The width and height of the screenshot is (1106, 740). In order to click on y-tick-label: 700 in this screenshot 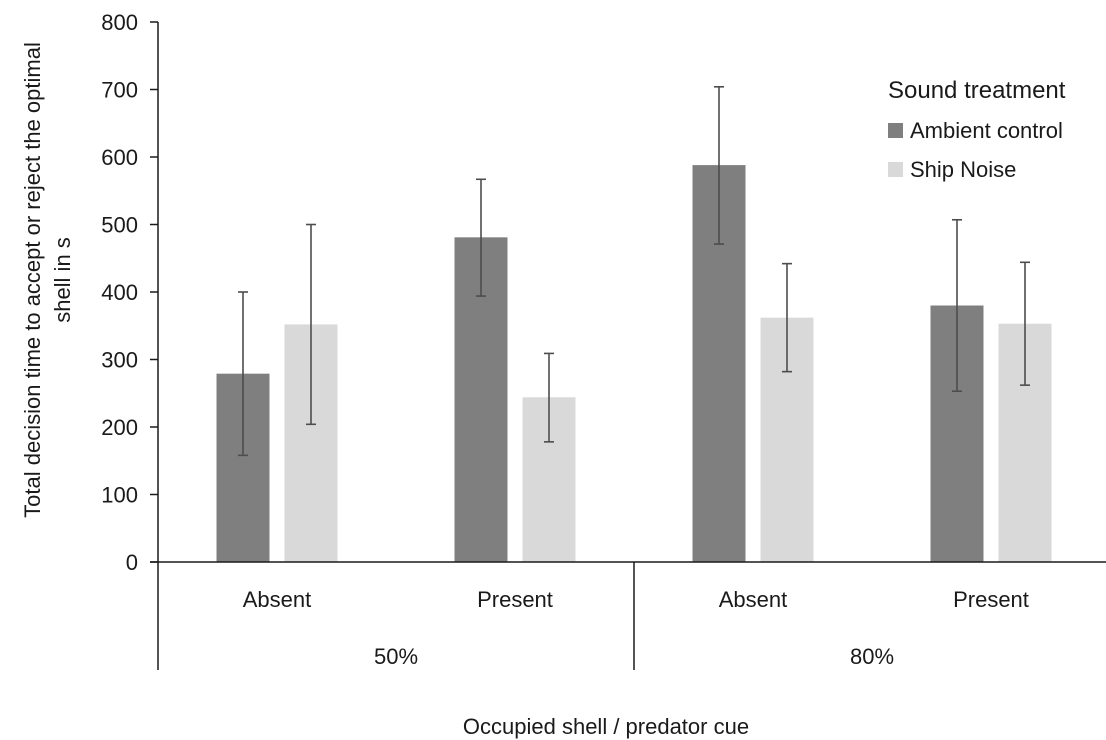, I will do `click(119, 90)`.